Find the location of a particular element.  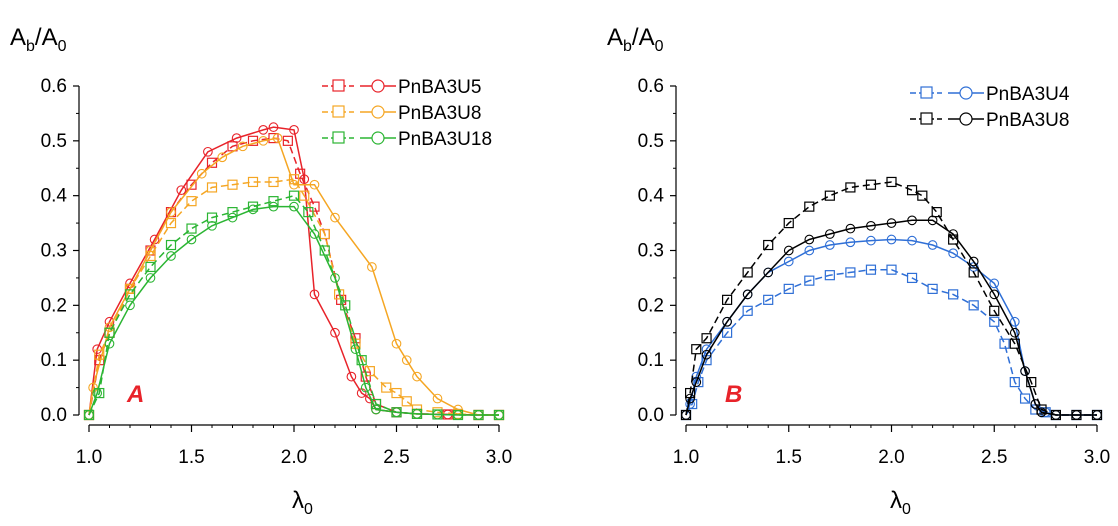

y-tick-label: 0.0 is located at coordinates (54, 415).